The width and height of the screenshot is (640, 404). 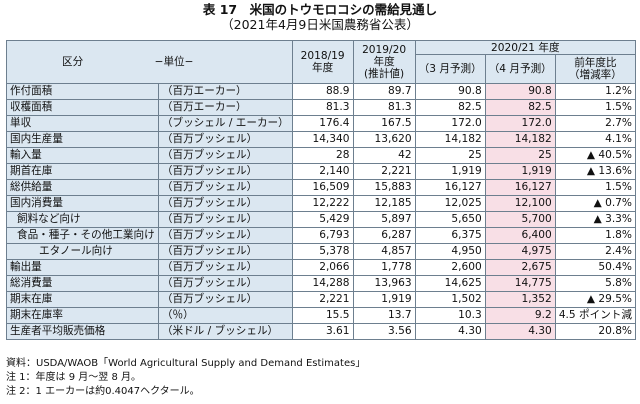 I want to click on value-march-forecast: 6,375, so click(x=450, y=235).